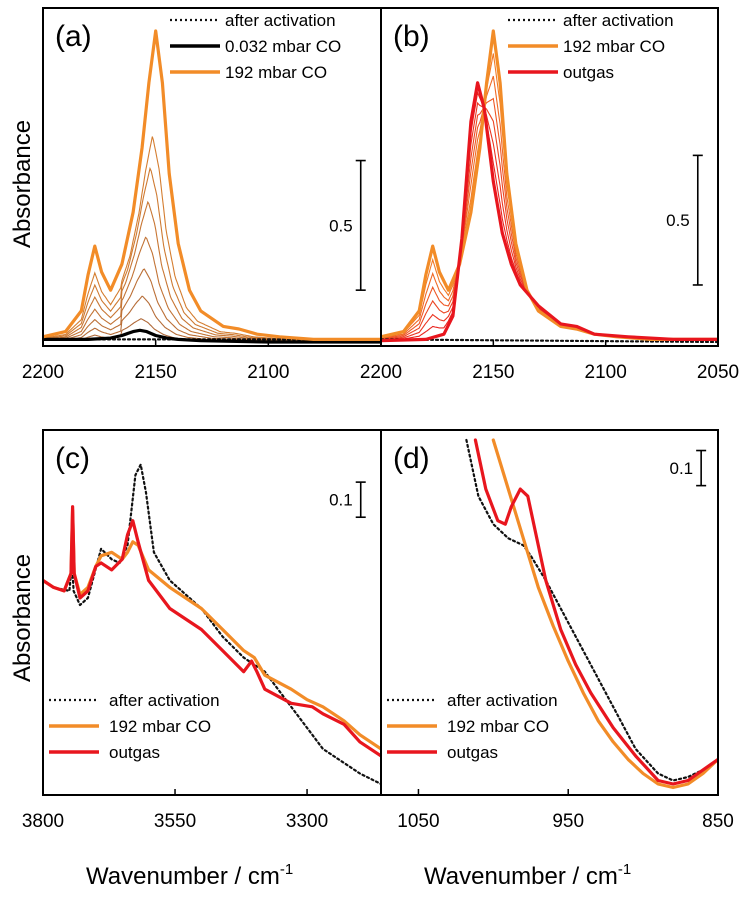 The image size is (750, 897). What do you see at coordinates (22, 618) in the screenshot?
I see `y-axis-title-bottom: Absorbance` at bounding box center [22, 618].